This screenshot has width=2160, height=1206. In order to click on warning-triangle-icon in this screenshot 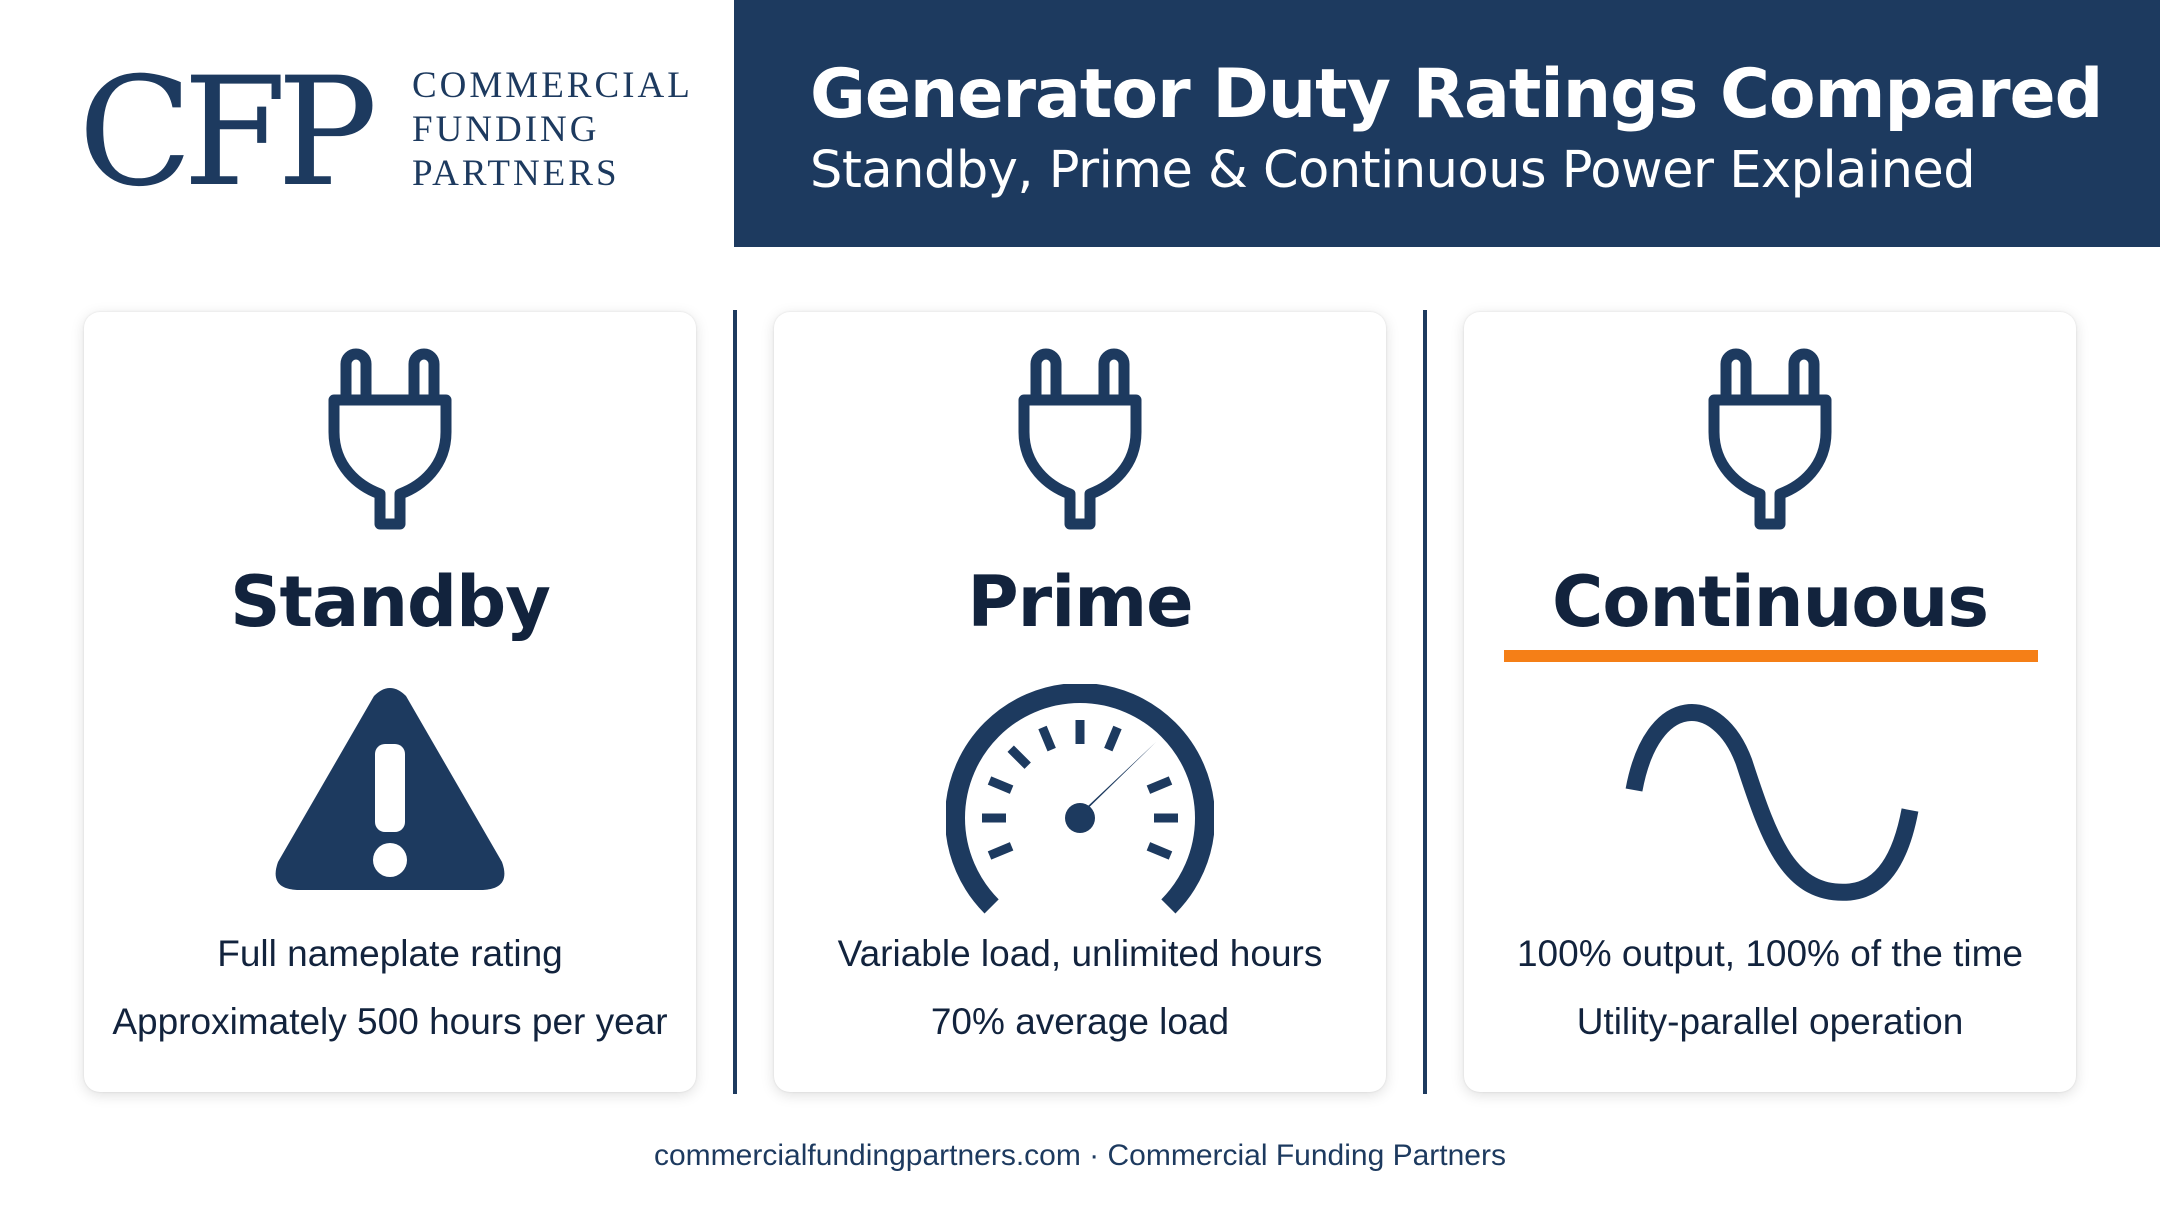, I will do `click(390, 789)`.